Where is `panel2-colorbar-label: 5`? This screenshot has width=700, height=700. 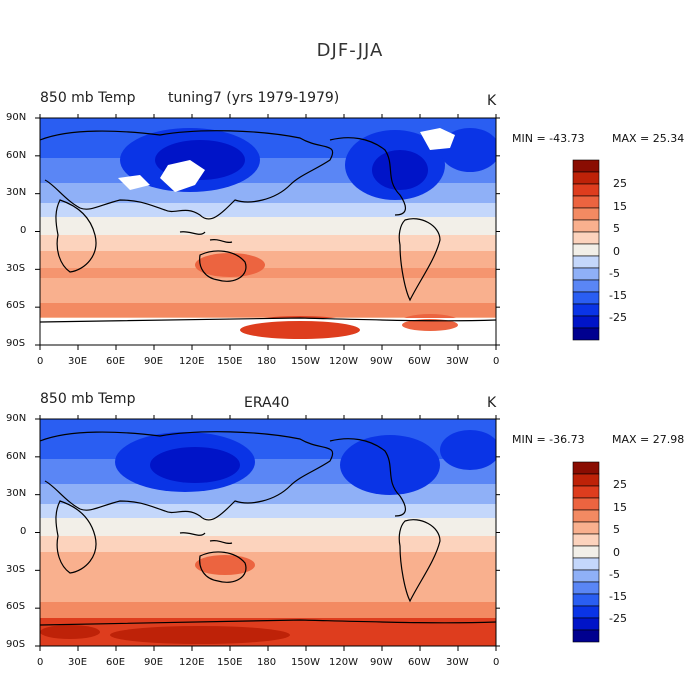
panel2-colorbar-label: 5 is located at coordinates (616, 529).